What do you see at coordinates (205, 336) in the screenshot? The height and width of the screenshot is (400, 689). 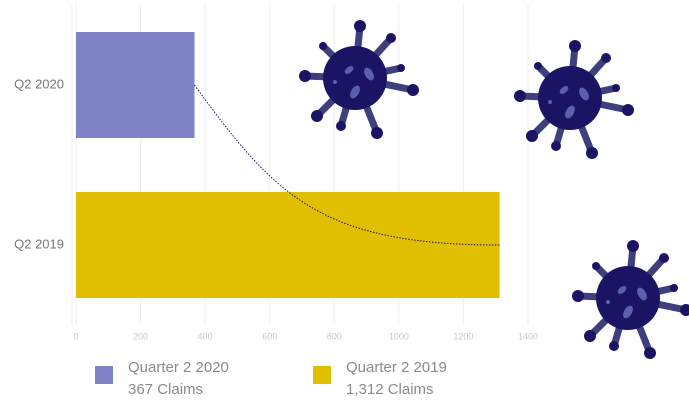 I see `x-tick-label: 400` at bounding box center [205, 336].